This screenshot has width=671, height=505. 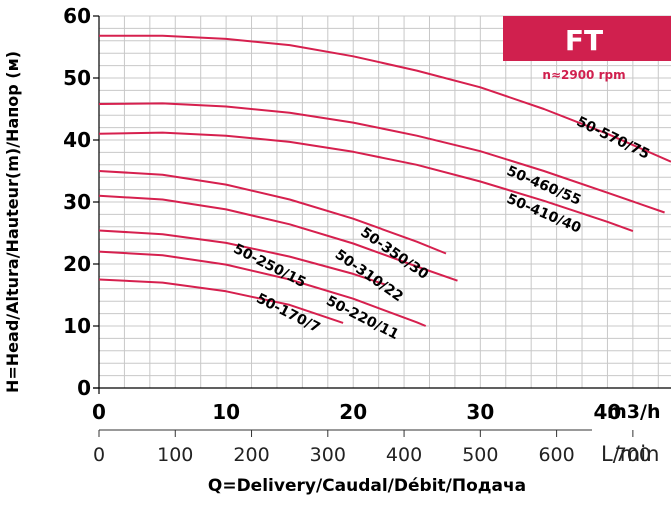 I want to click on curve-label: 50-570/75, so click(x=613, y=138).